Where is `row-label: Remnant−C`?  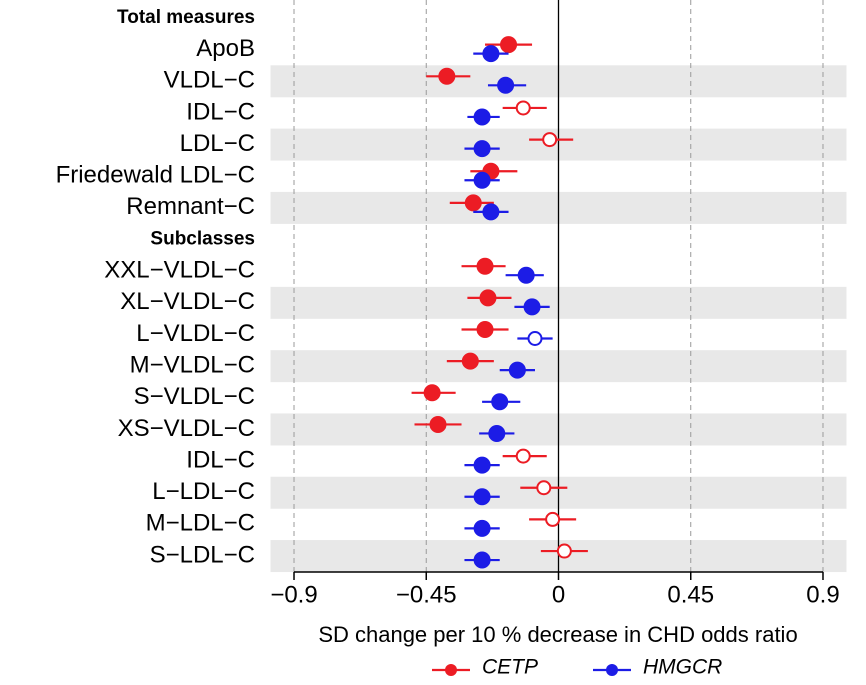 row-label: Remnant−C is located at coordinates (190, 206).